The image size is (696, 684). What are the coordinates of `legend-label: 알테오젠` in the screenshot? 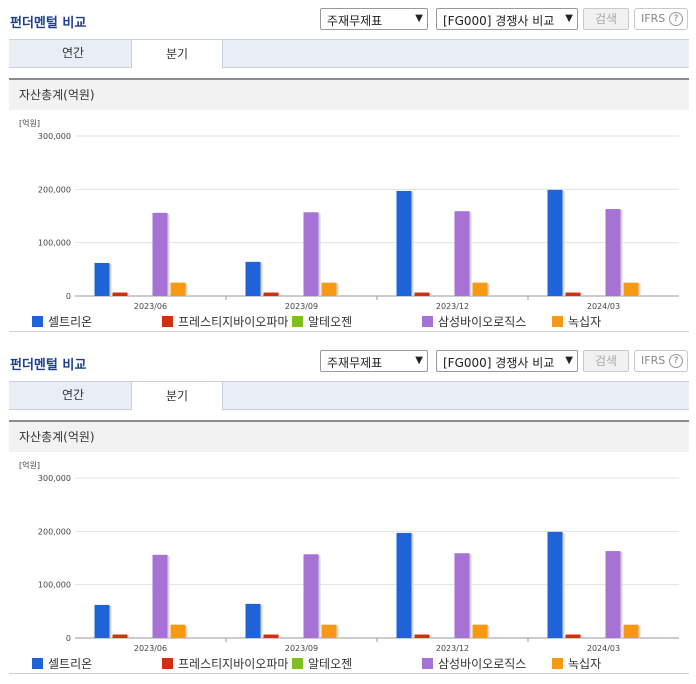 It's located at (330, 664).